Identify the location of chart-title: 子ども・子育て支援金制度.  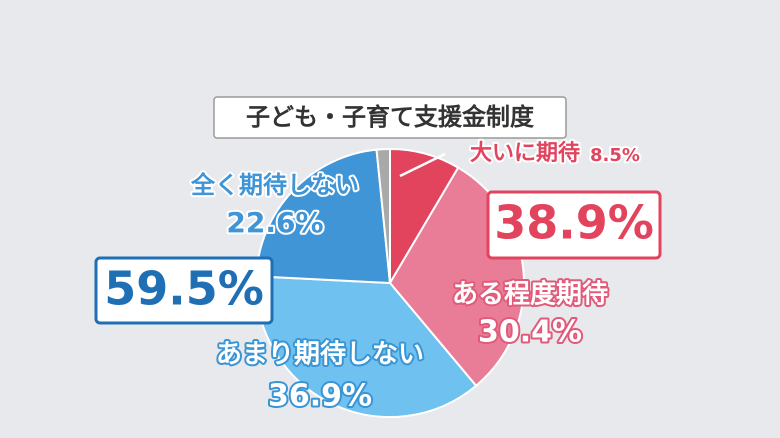
(390, 117).